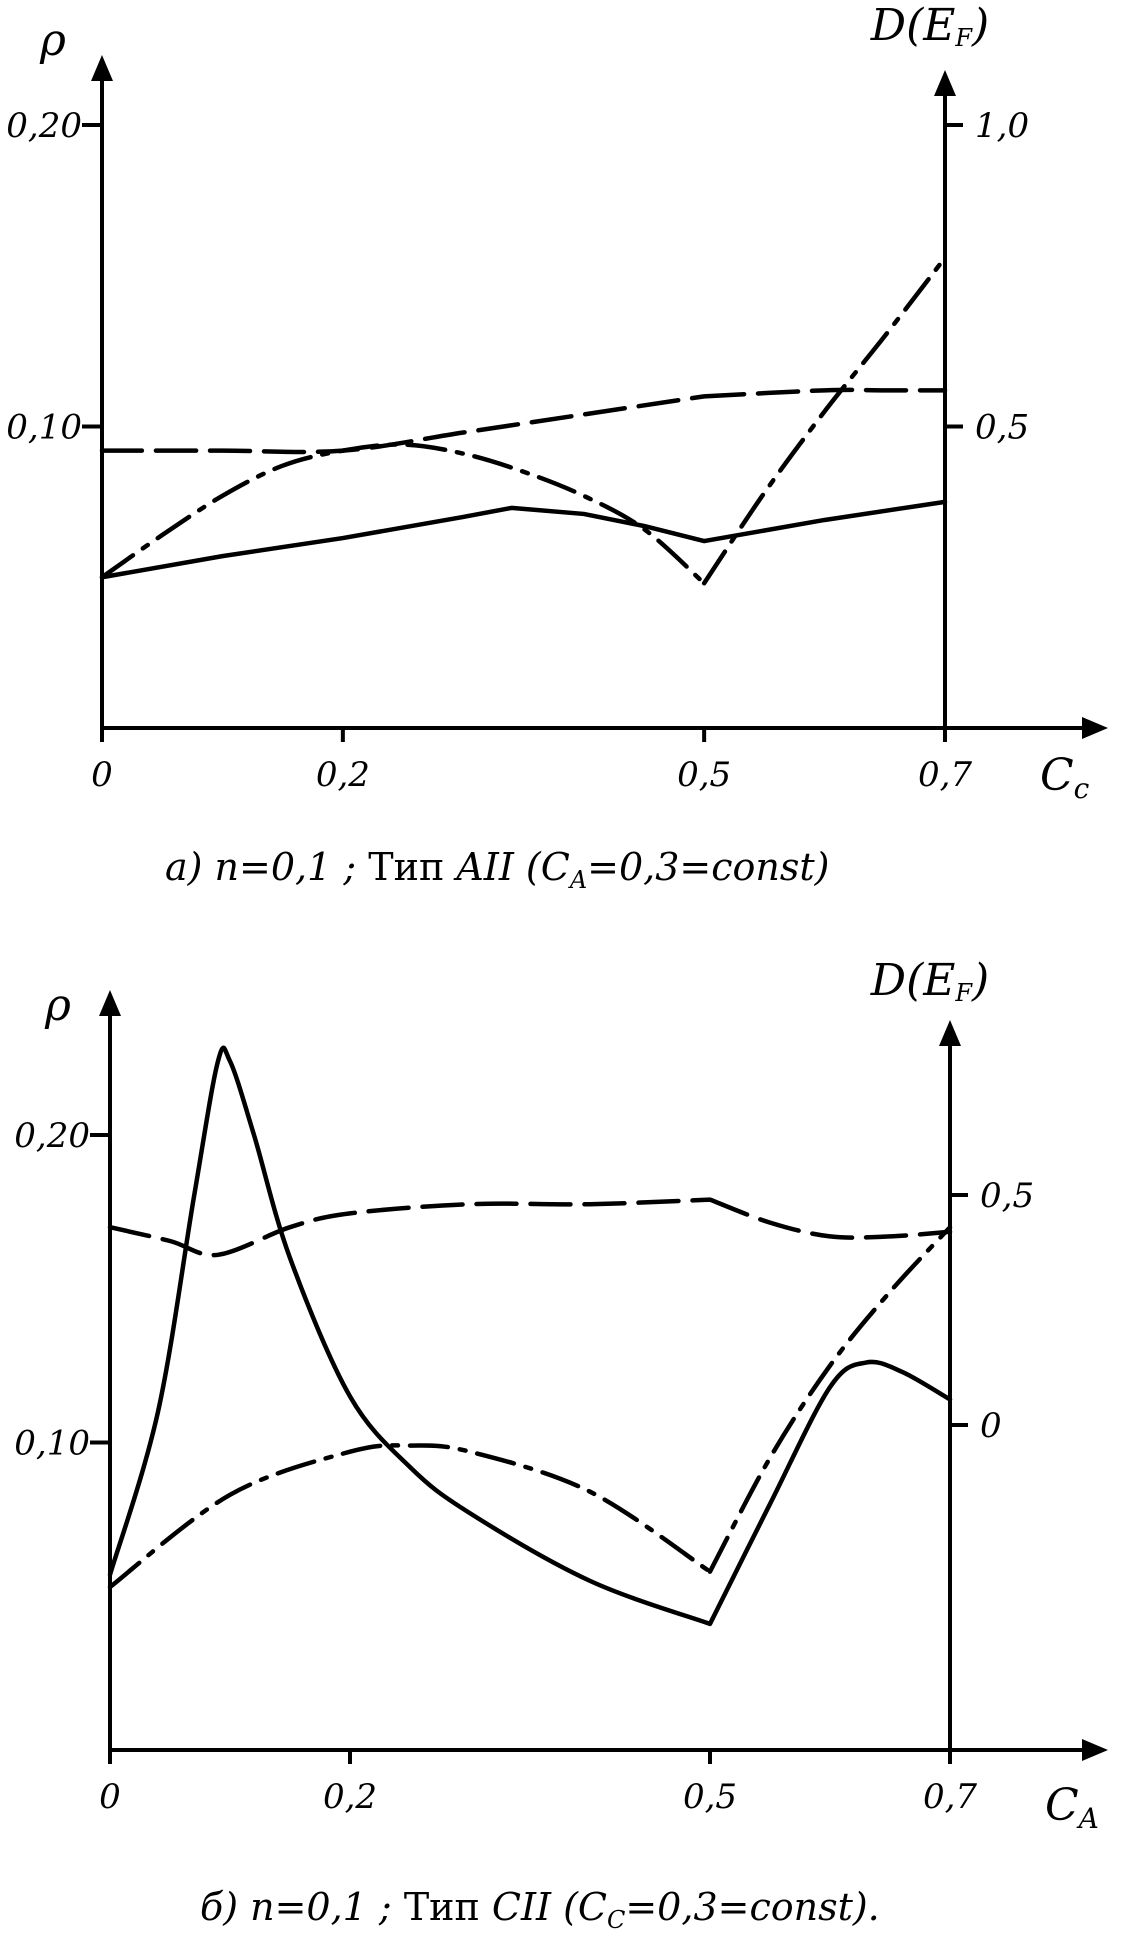 This screenshot has height=1949, width=1141. I want to click on caption-sub: C, so click(616, 1920).